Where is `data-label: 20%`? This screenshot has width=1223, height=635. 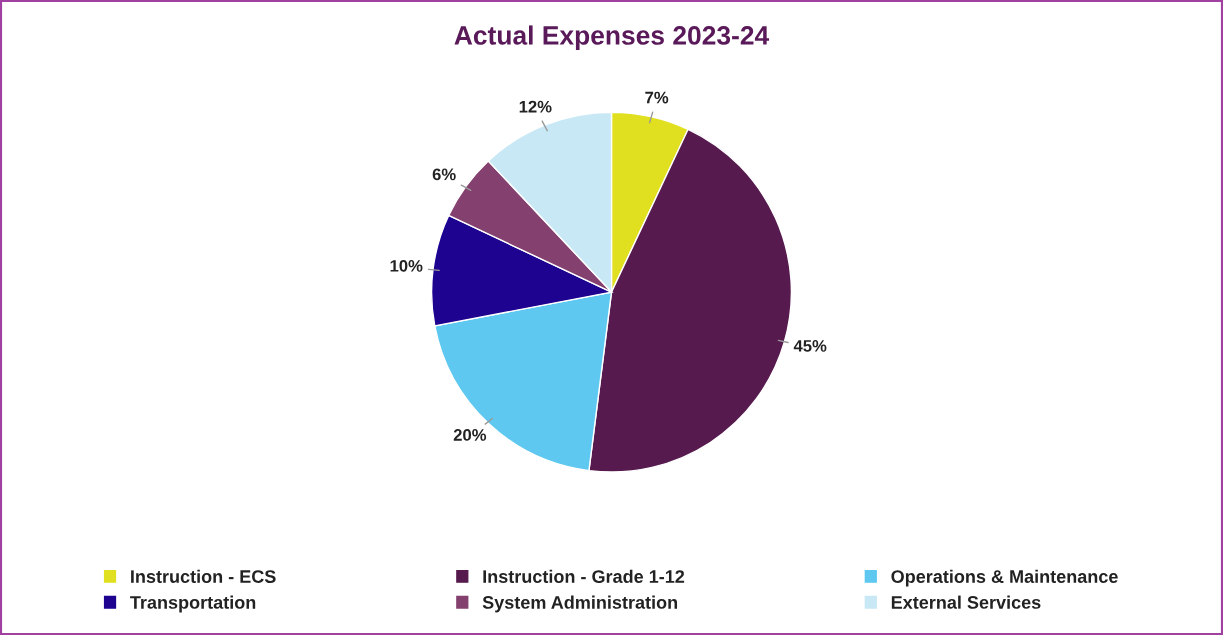
data-label: 20% is located at coordinates (470, 435).